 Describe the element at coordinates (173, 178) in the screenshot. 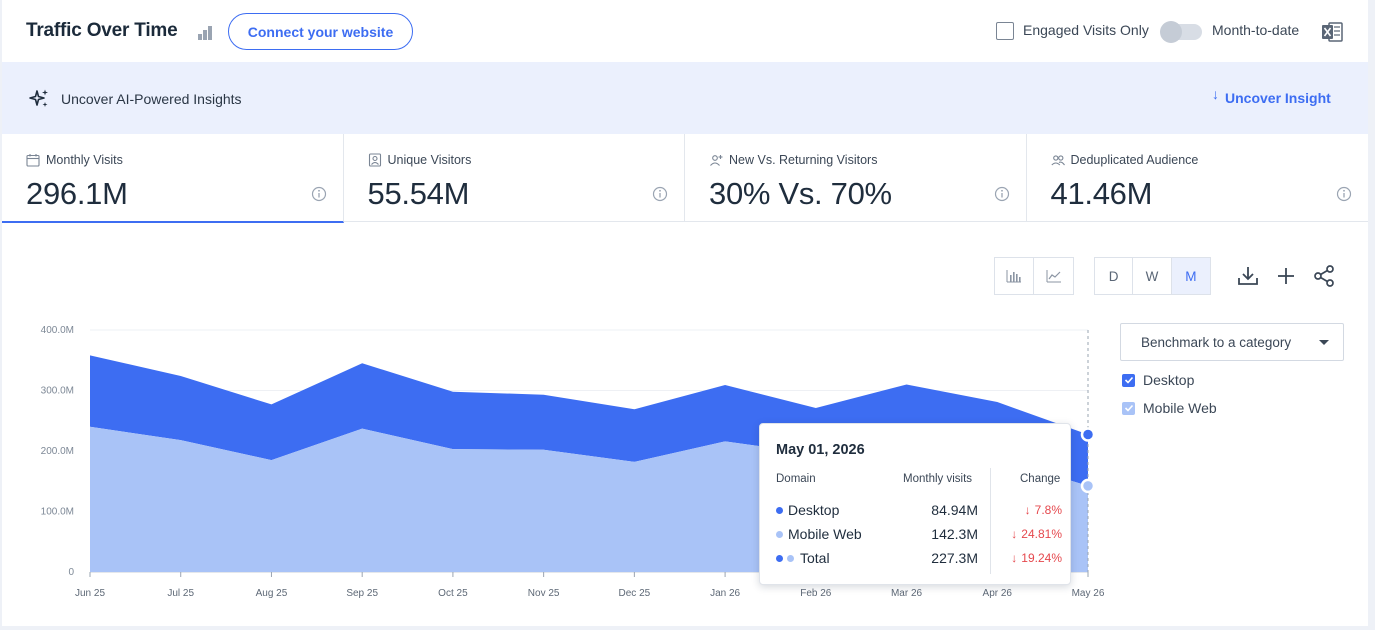

I see `metric-monthly-visits: Monthly Visits 296.1M` at that location.